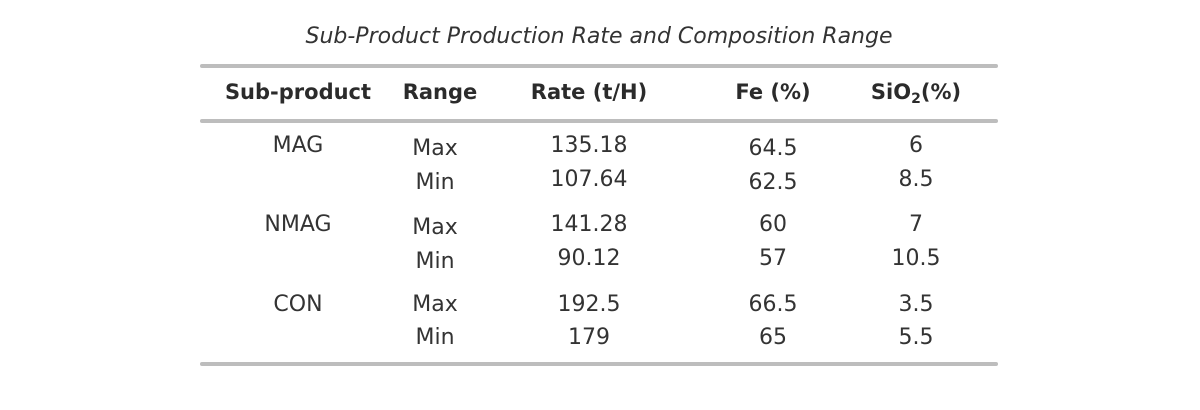 The width and height of the screenshot is (1200, 410). What do you see at coordinates (589, 145) in the screenshot?
I see `rate-cell: 135.18` at bounding box center [589, 145].